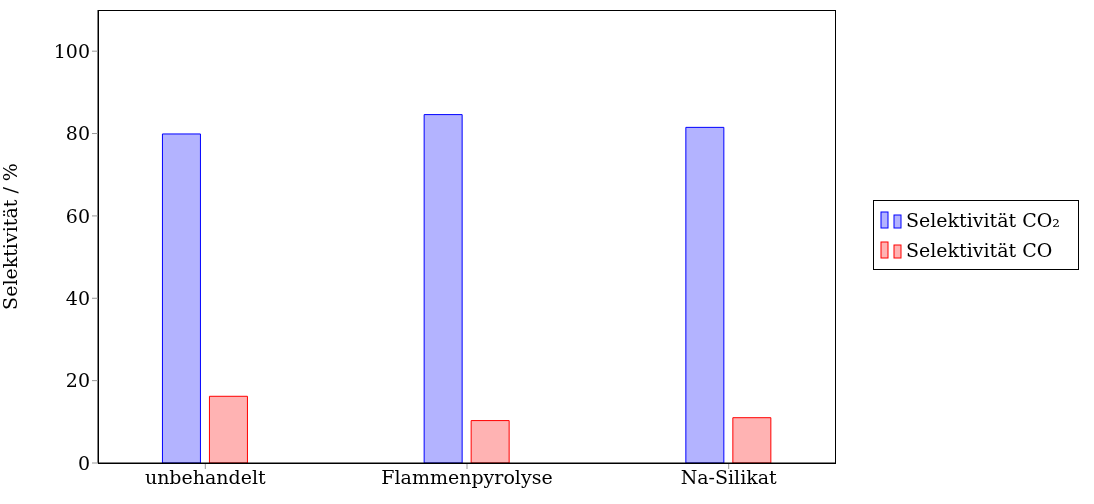 The image size is (1094, 504). Describe the element at coordinates (10, 236) in the screenshot. I see `y-axis-title: Selektivität / %` at that location.